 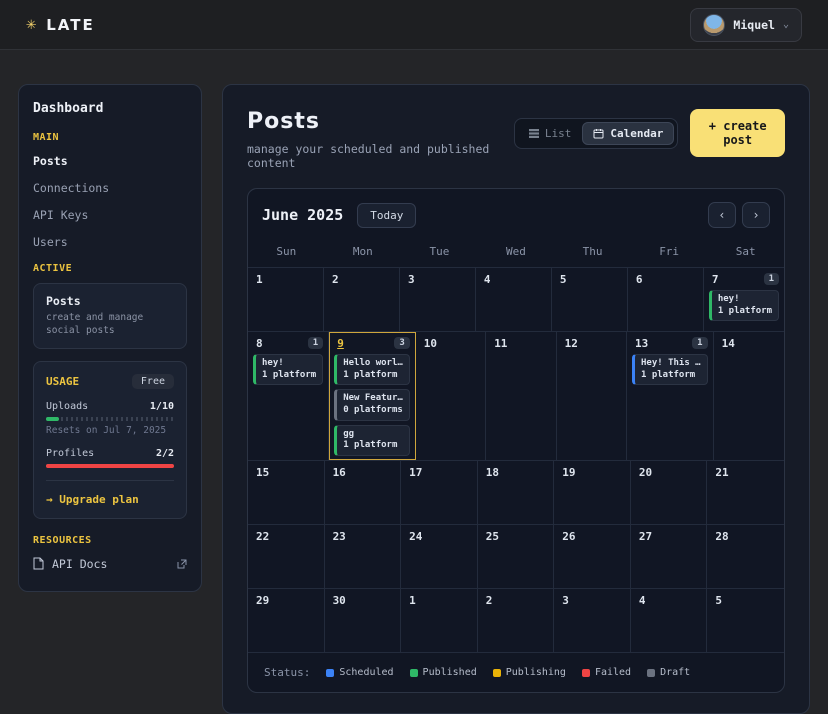 What do you see at coordinates (110, 418) in the screenshot?
I see `uploads-progress-bar` at bounding box center [110, 418].